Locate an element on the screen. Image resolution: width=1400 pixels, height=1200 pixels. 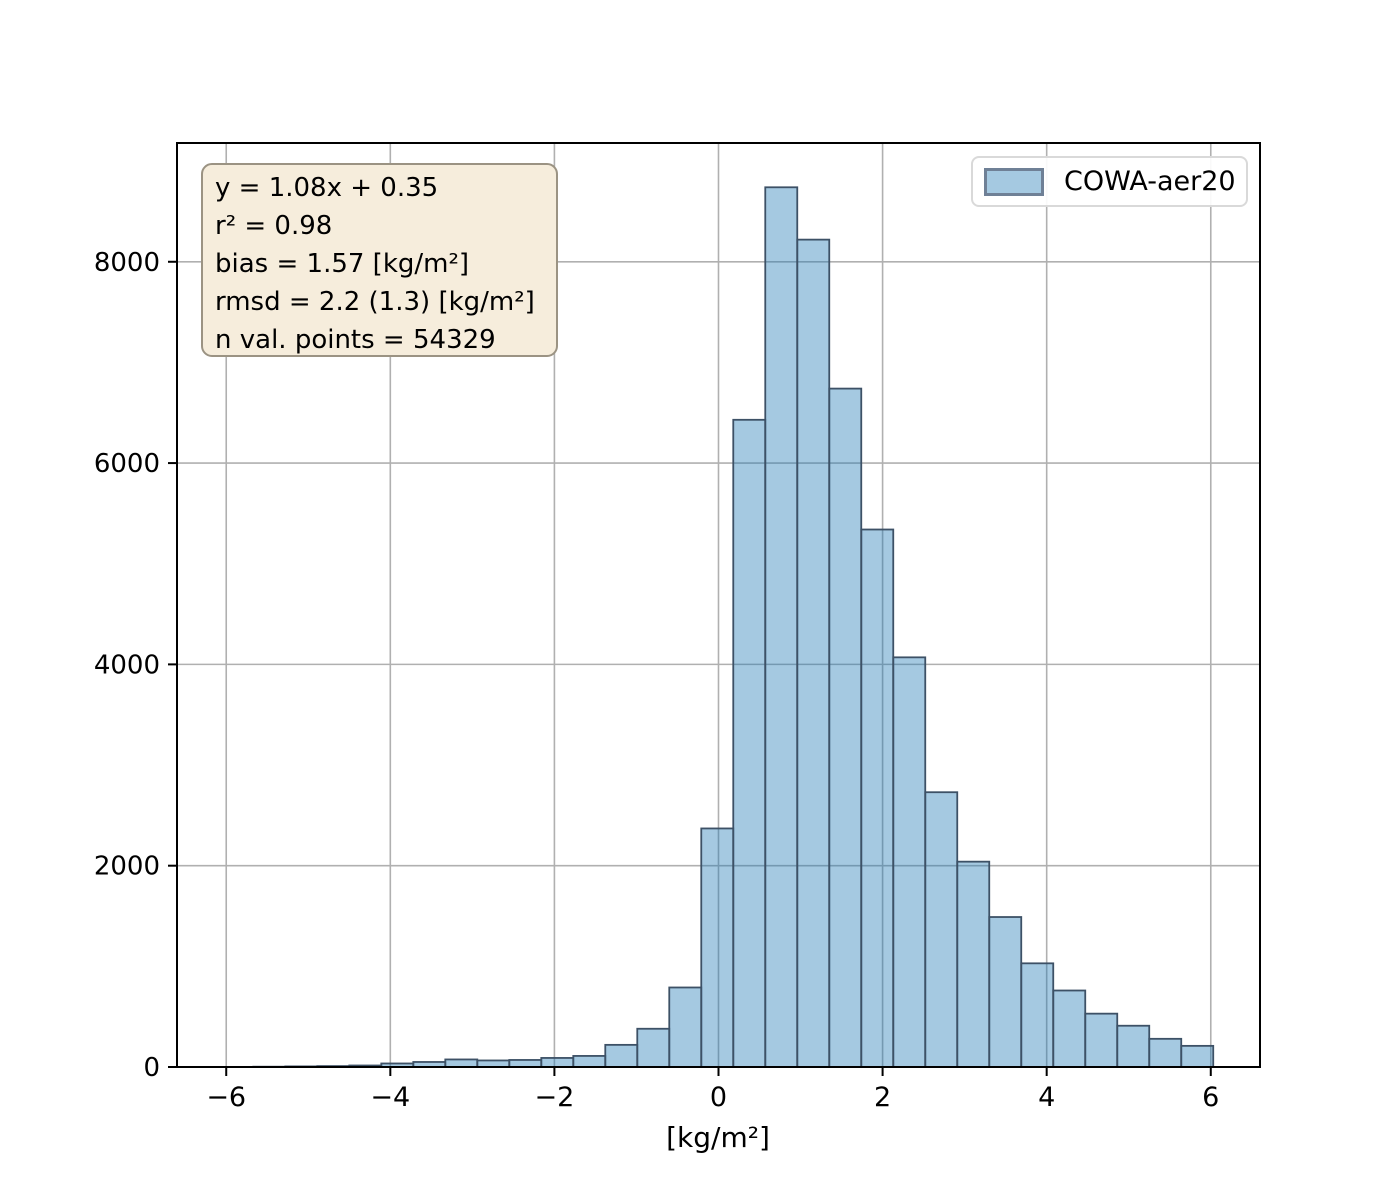
x-tick-label: 2 is located at coordinates (882, 1097).